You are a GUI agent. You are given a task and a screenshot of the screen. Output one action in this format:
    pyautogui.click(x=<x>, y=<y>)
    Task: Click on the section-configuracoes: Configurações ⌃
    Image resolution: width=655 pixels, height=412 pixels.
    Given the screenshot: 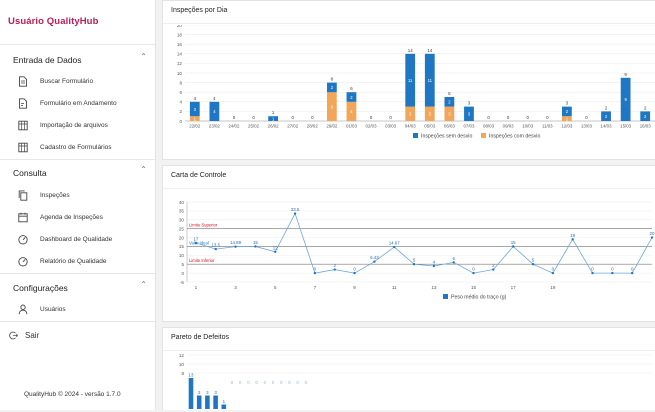 What is the action you would take?
    pyautogui.click(x=78, y=289)
    